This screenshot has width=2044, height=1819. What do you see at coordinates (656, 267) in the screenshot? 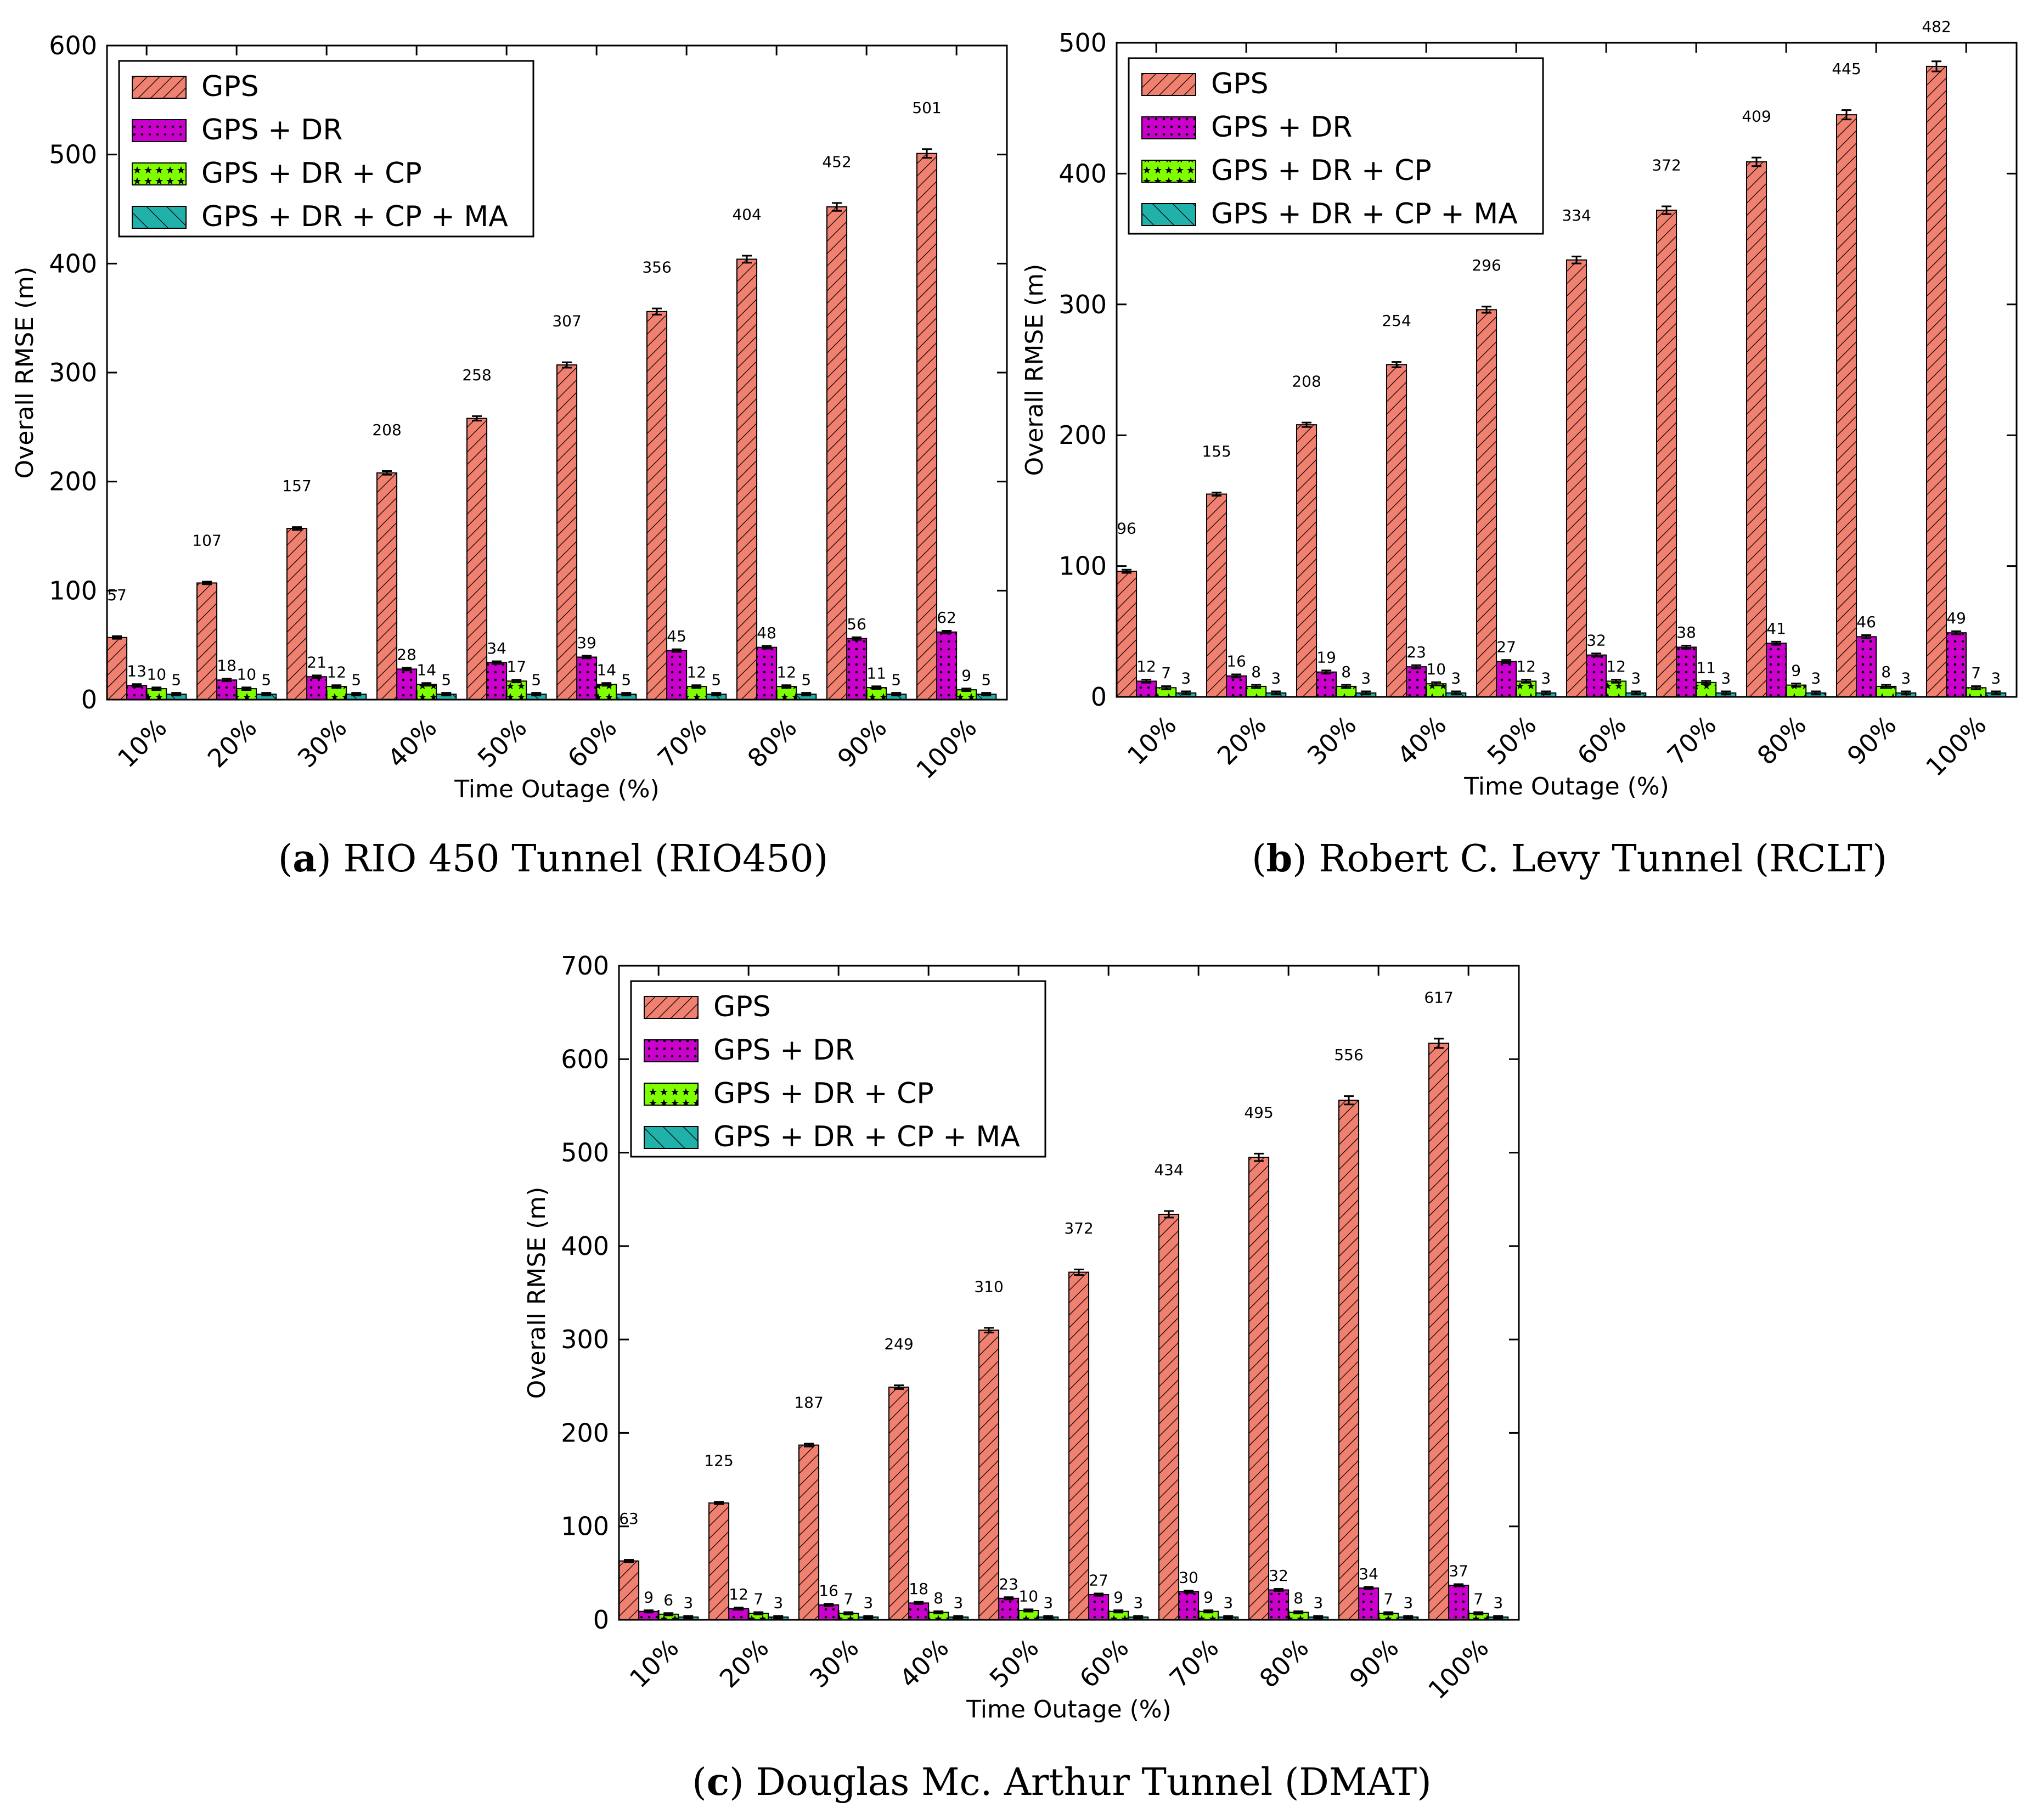
I see `data-label: 356` at bounding box center [656, 267].